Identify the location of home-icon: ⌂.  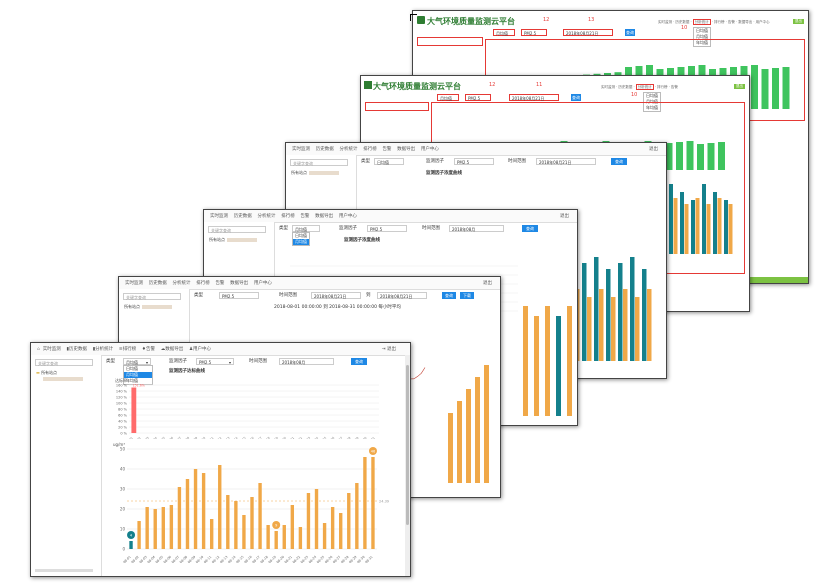
(38, 349).